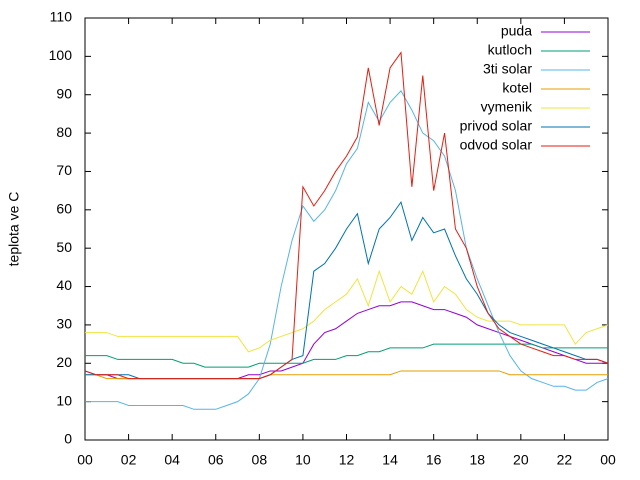 The height and width of the screenshot is (480, 640). Describe the element at coordinates (14, 229) in the screenshot. I see `y-axis-label: teplota ve C` at that location.